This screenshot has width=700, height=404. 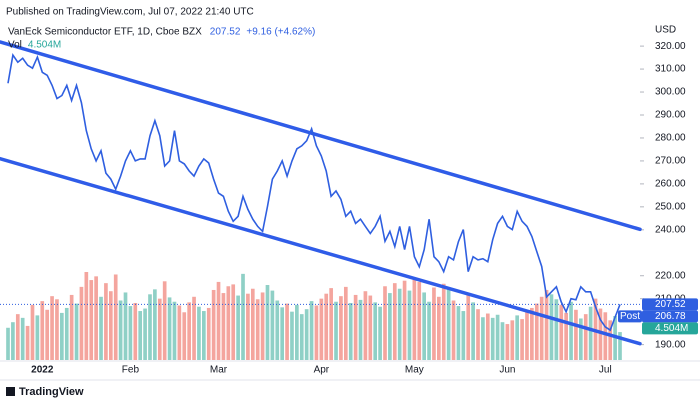 What do you see at coordinates (670, 304) in the screenshot?
I see `last-price-label: 207.52` at bounding box center [670, 304].